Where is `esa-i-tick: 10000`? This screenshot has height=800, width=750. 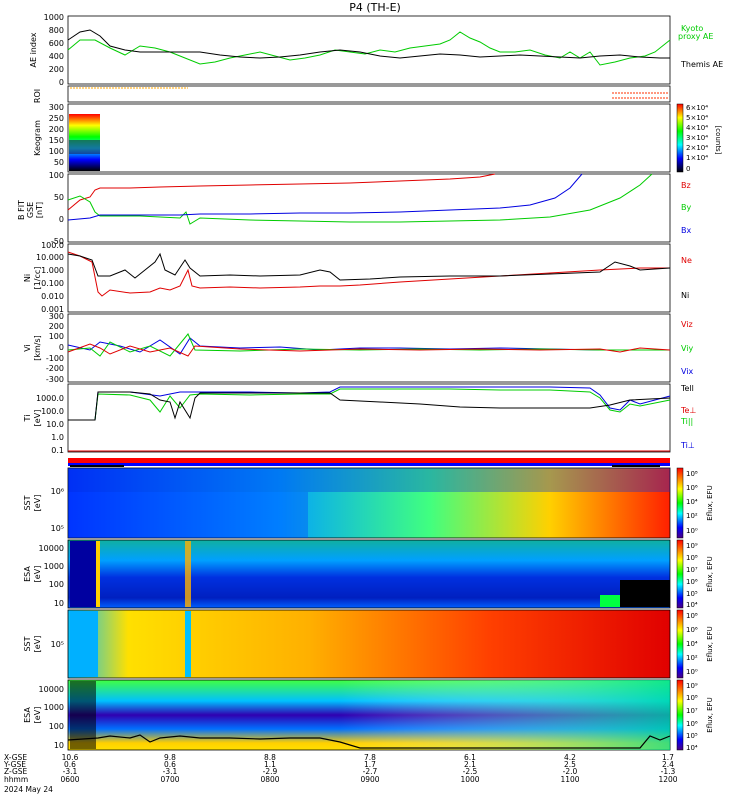
esa-i-tick: 10000 is located at coordinates (51, 689).